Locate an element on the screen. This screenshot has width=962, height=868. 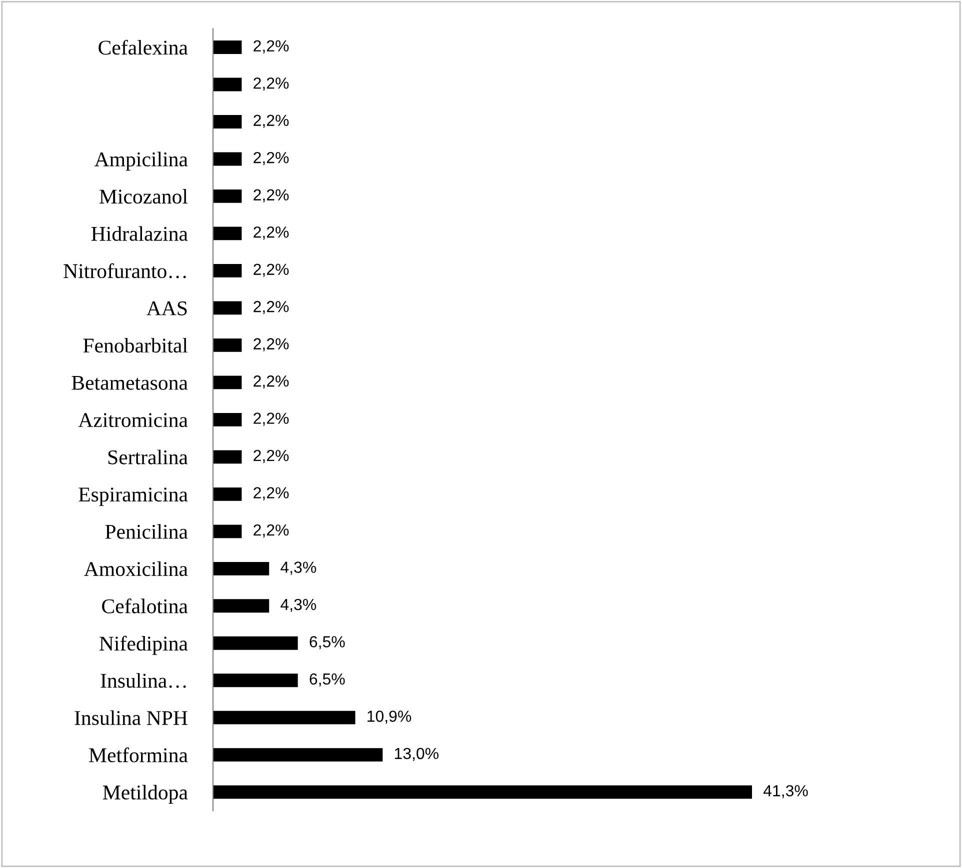
y-tick-label: Metildopa is located at coordinates (145, 794).